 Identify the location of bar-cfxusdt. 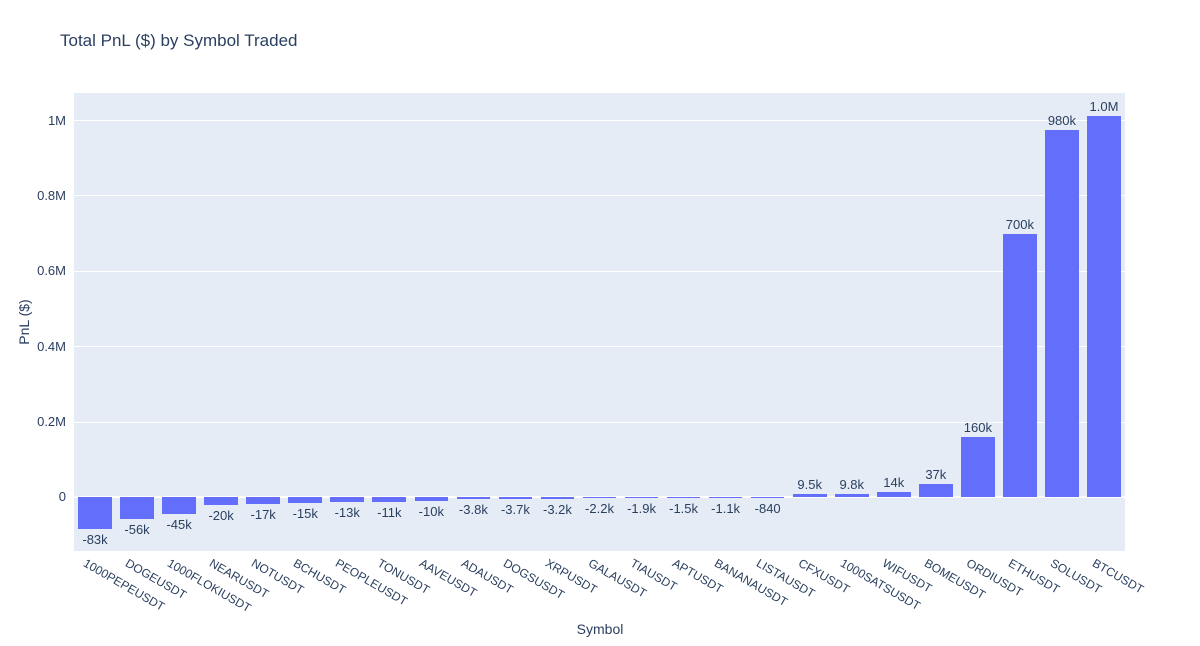
(809, 495).